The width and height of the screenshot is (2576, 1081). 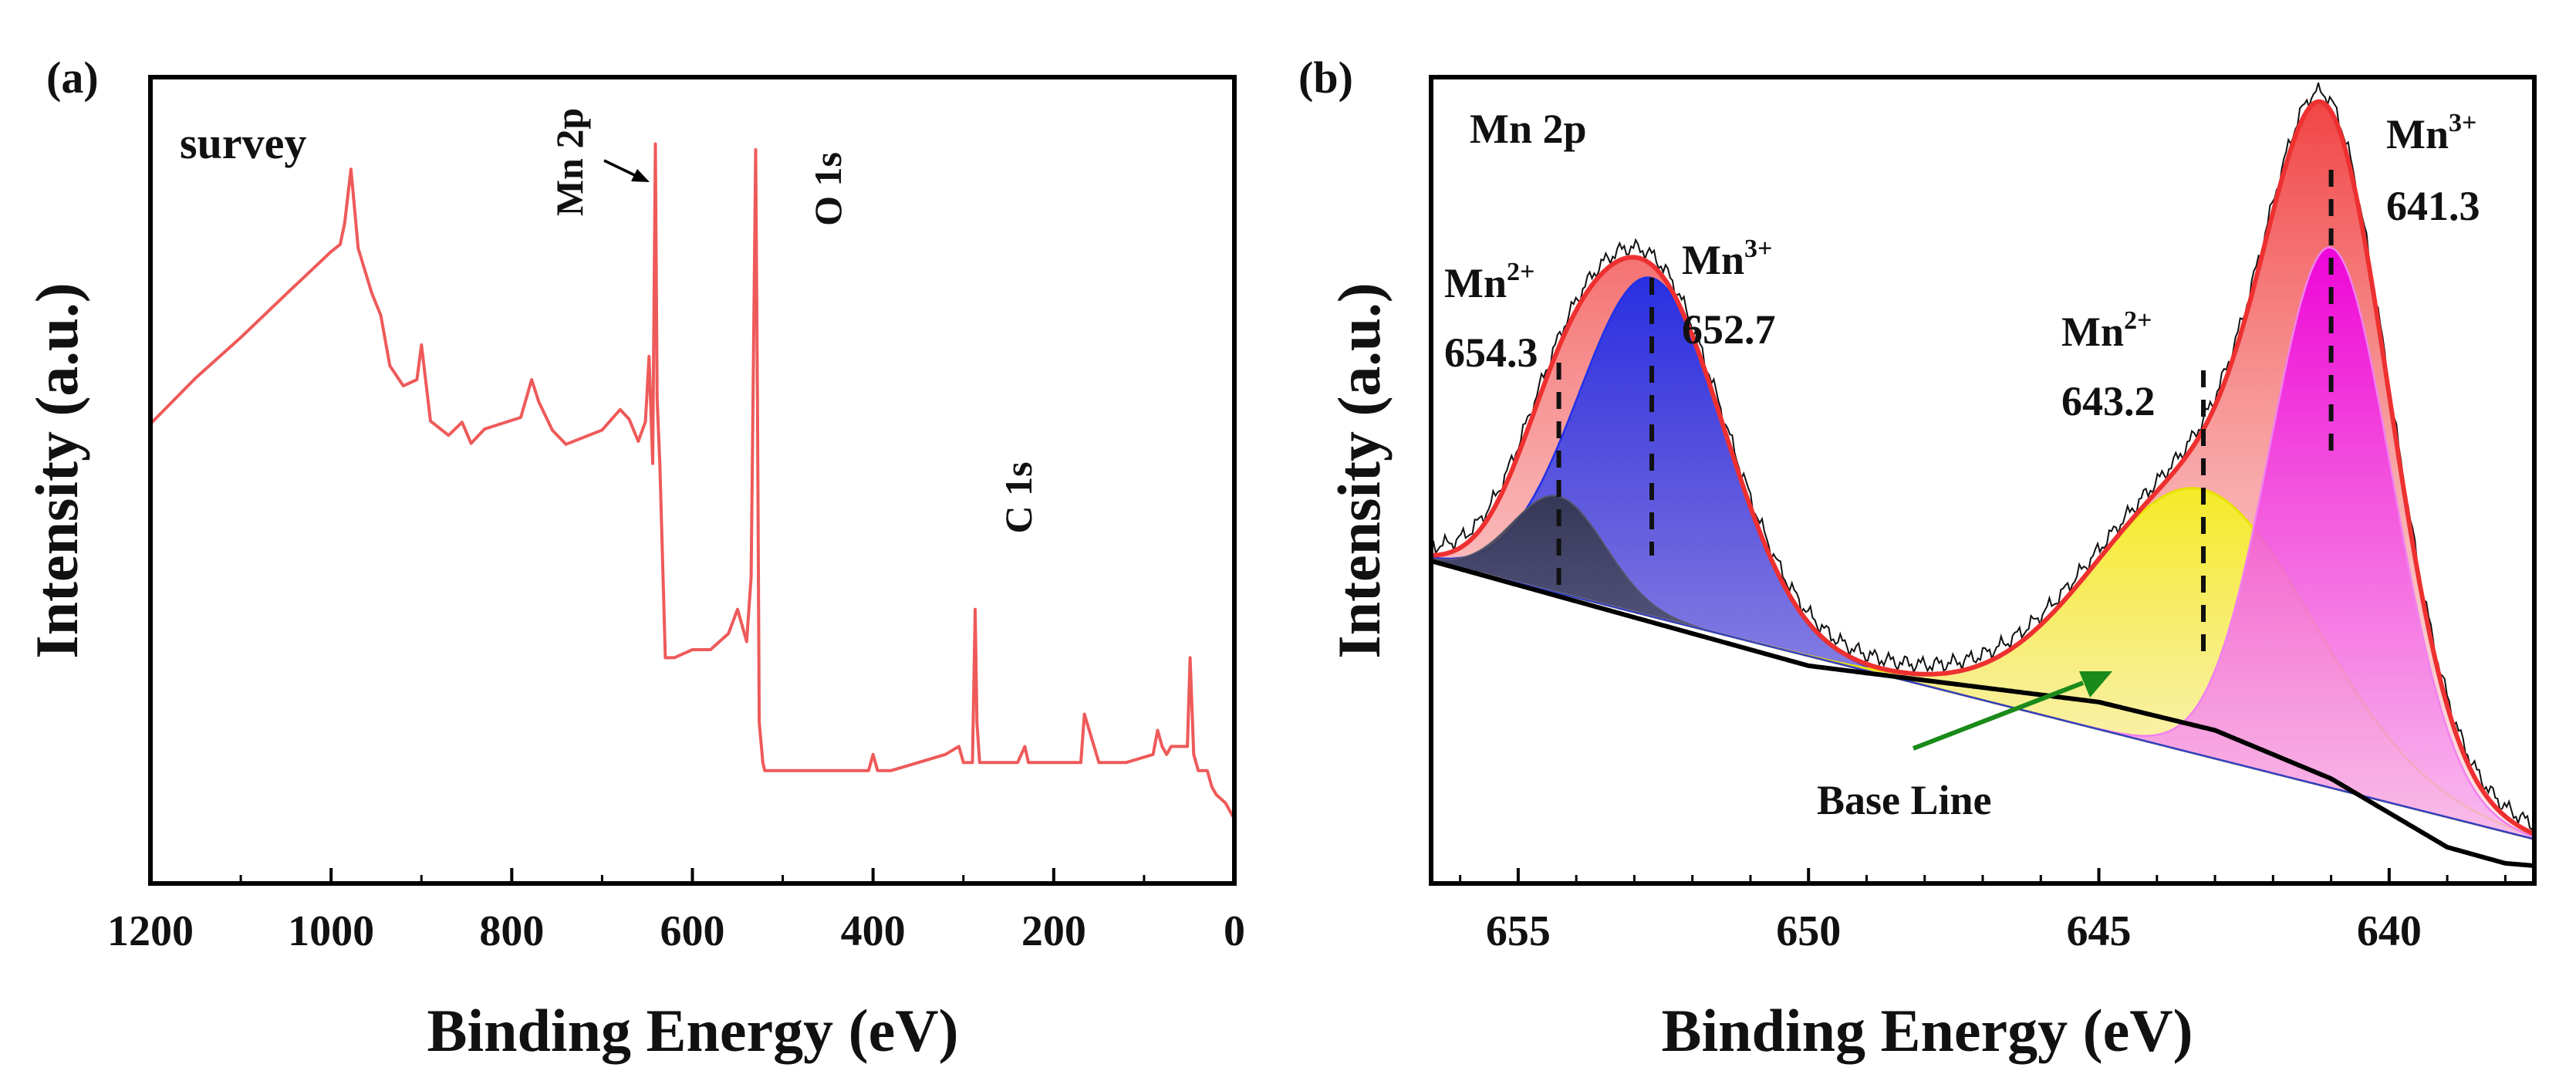 What do you see at coordinates (2108, 401) in the screenshot?
I see `peak-value-643: 643.2` at bounding box center [2108, 401].